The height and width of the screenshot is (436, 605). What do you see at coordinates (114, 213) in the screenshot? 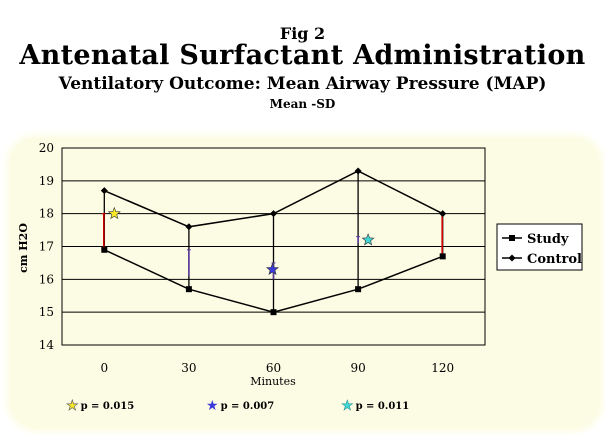
I see `yellow-star-icon` at bounding box center [114, 213].